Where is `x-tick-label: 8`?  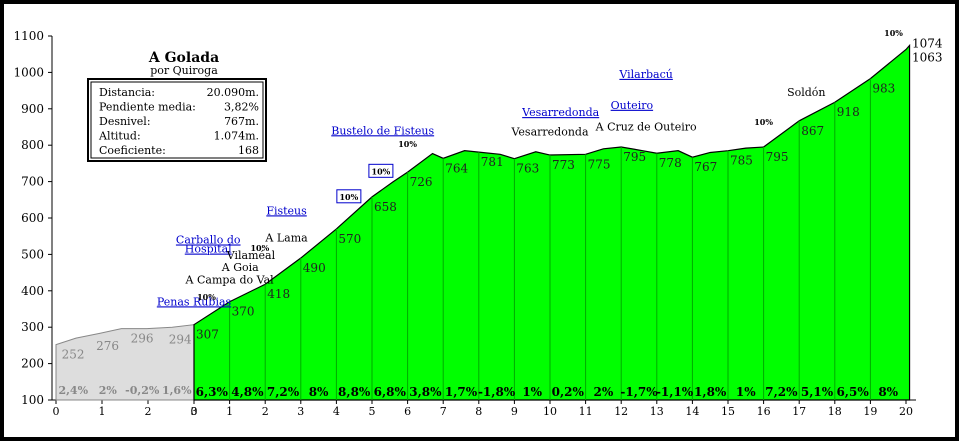
x-tick-label: 8 is located at coordinates (478, 411).